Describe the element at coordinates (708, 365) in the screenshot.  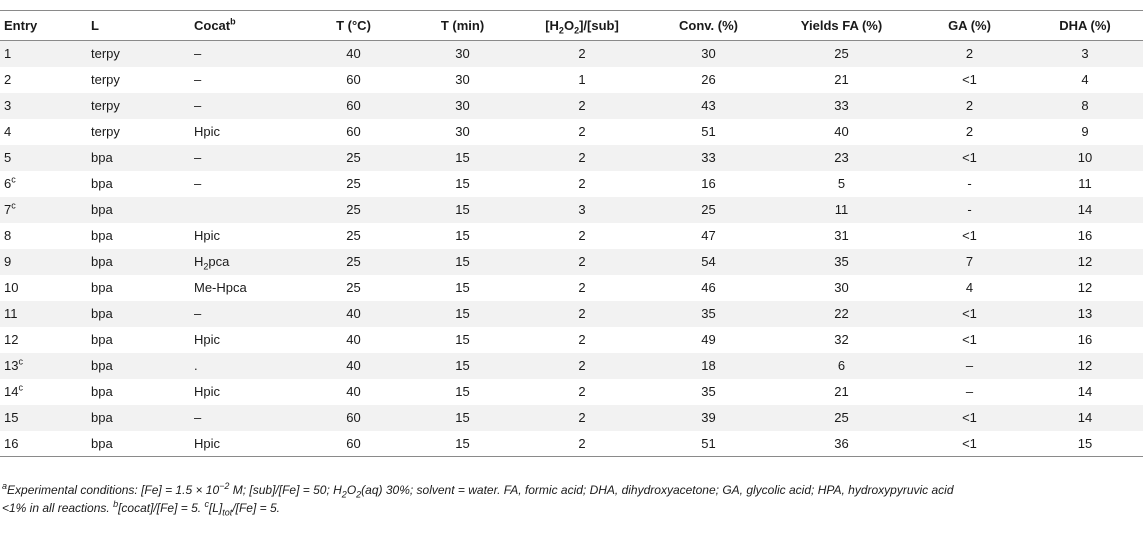
I see `cell-conversion: 18` at that location.